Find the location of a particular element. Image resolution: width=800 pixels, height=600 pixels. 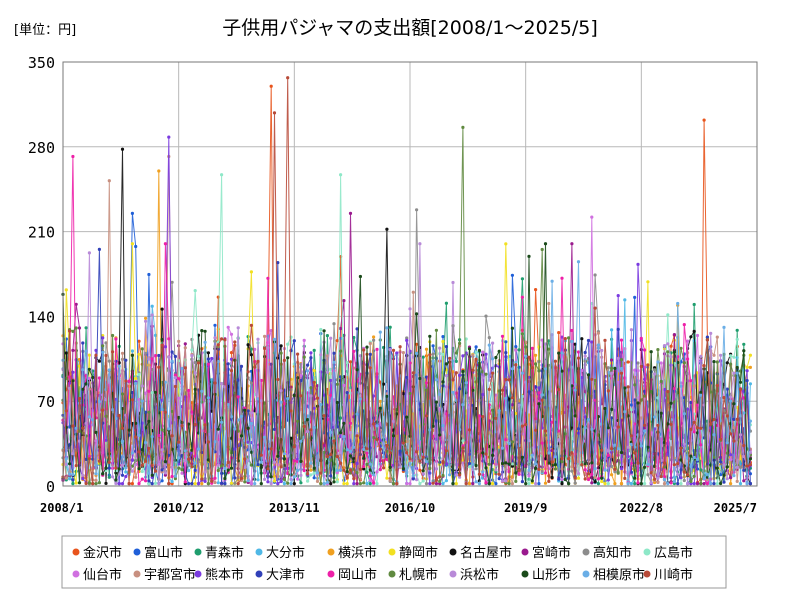

x-tick-label: 2022/8 is located at coordinates (641, 508).